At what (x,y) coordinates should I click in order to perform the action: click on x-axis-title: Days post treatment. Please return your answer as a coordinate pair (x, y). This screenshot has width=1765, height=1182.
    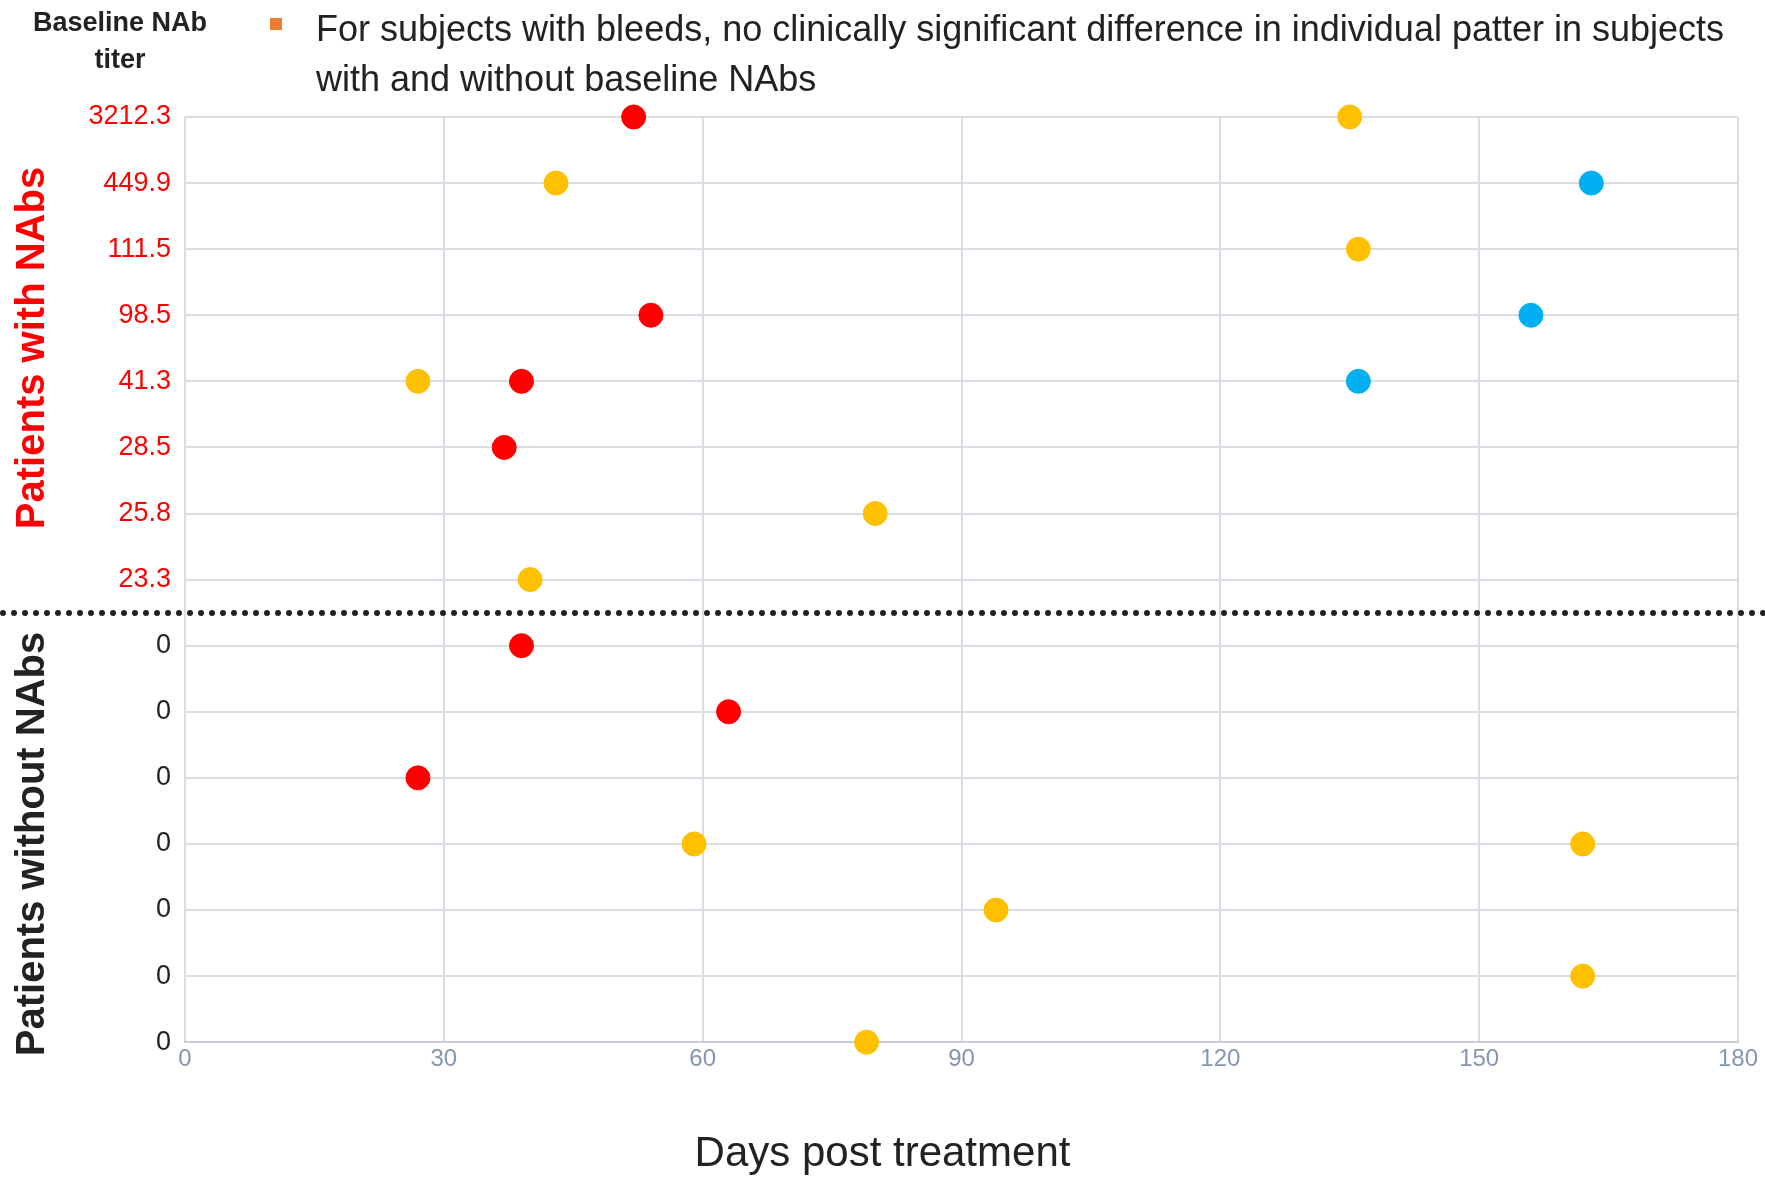
    Looking at the image, I should click on (882, 1152).